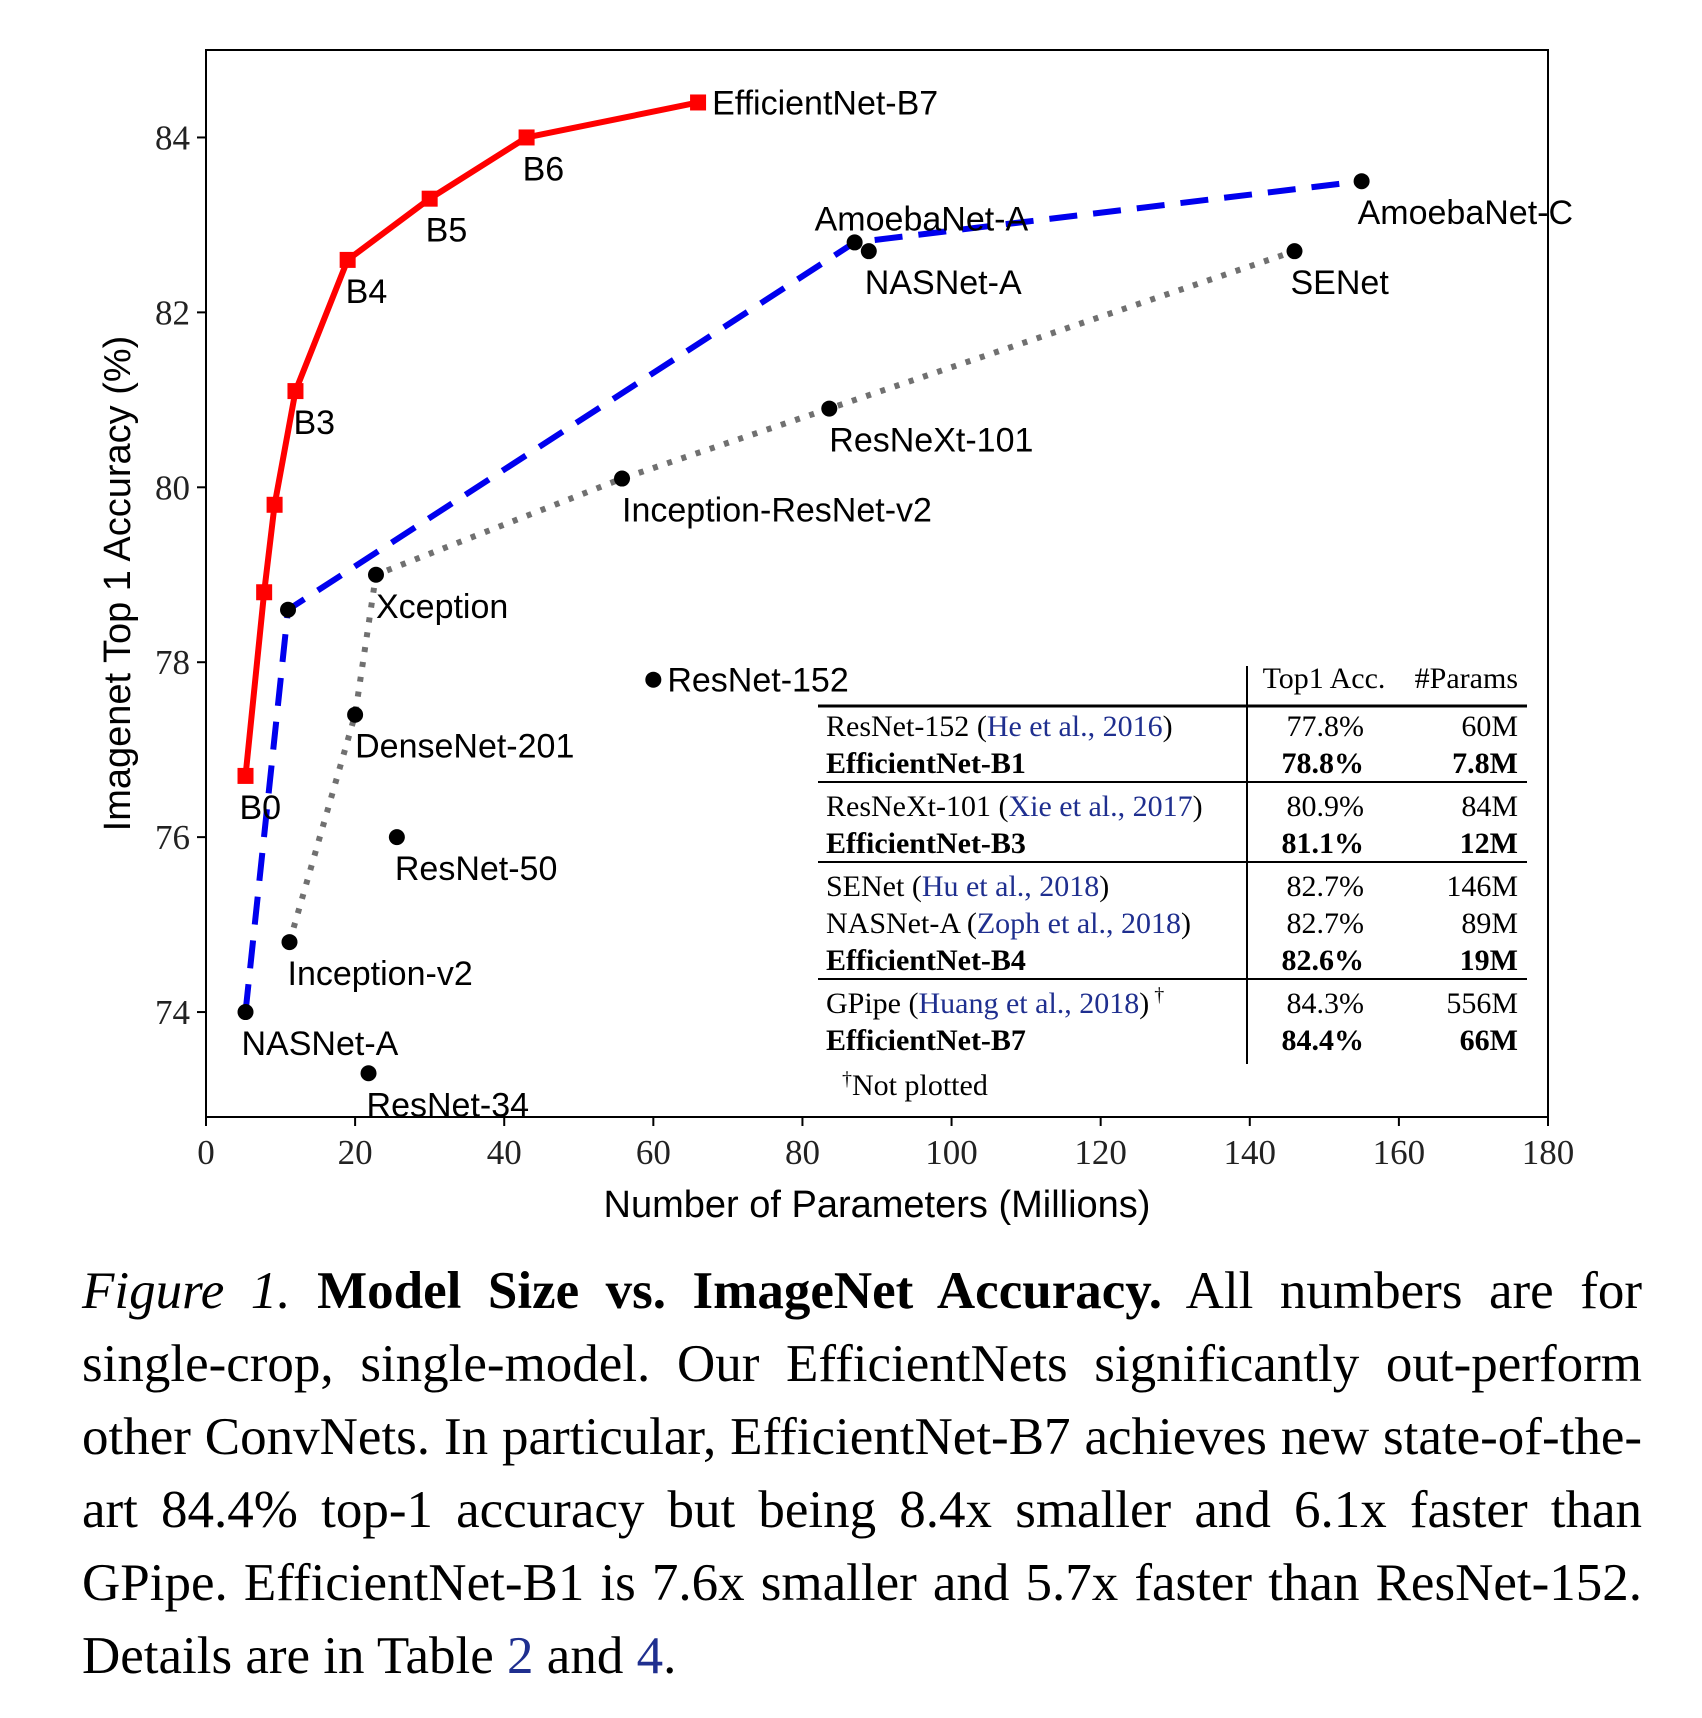  Describe the element at coordinates (367, 292) in the screenshot. I see `point-label: B4` at that location.